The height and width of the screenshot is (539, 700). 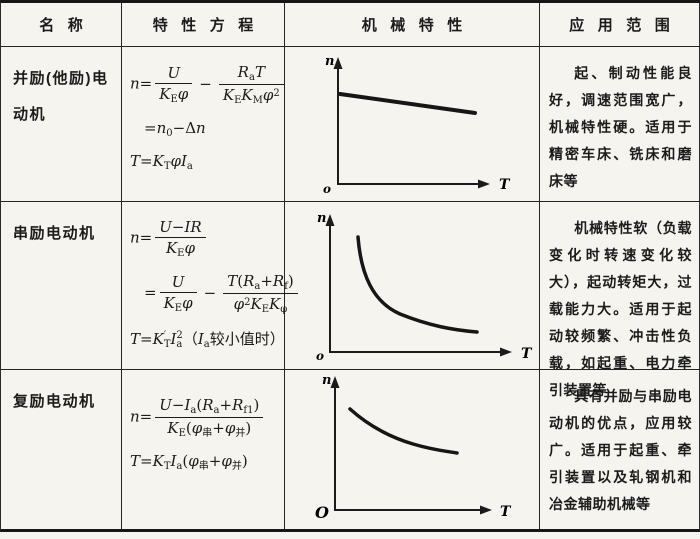 What do you see at coordinates (412, 25) in the screenshot?
I see `header-mechanical-characteristic: 机械特性` at bounding box center [412, 25].